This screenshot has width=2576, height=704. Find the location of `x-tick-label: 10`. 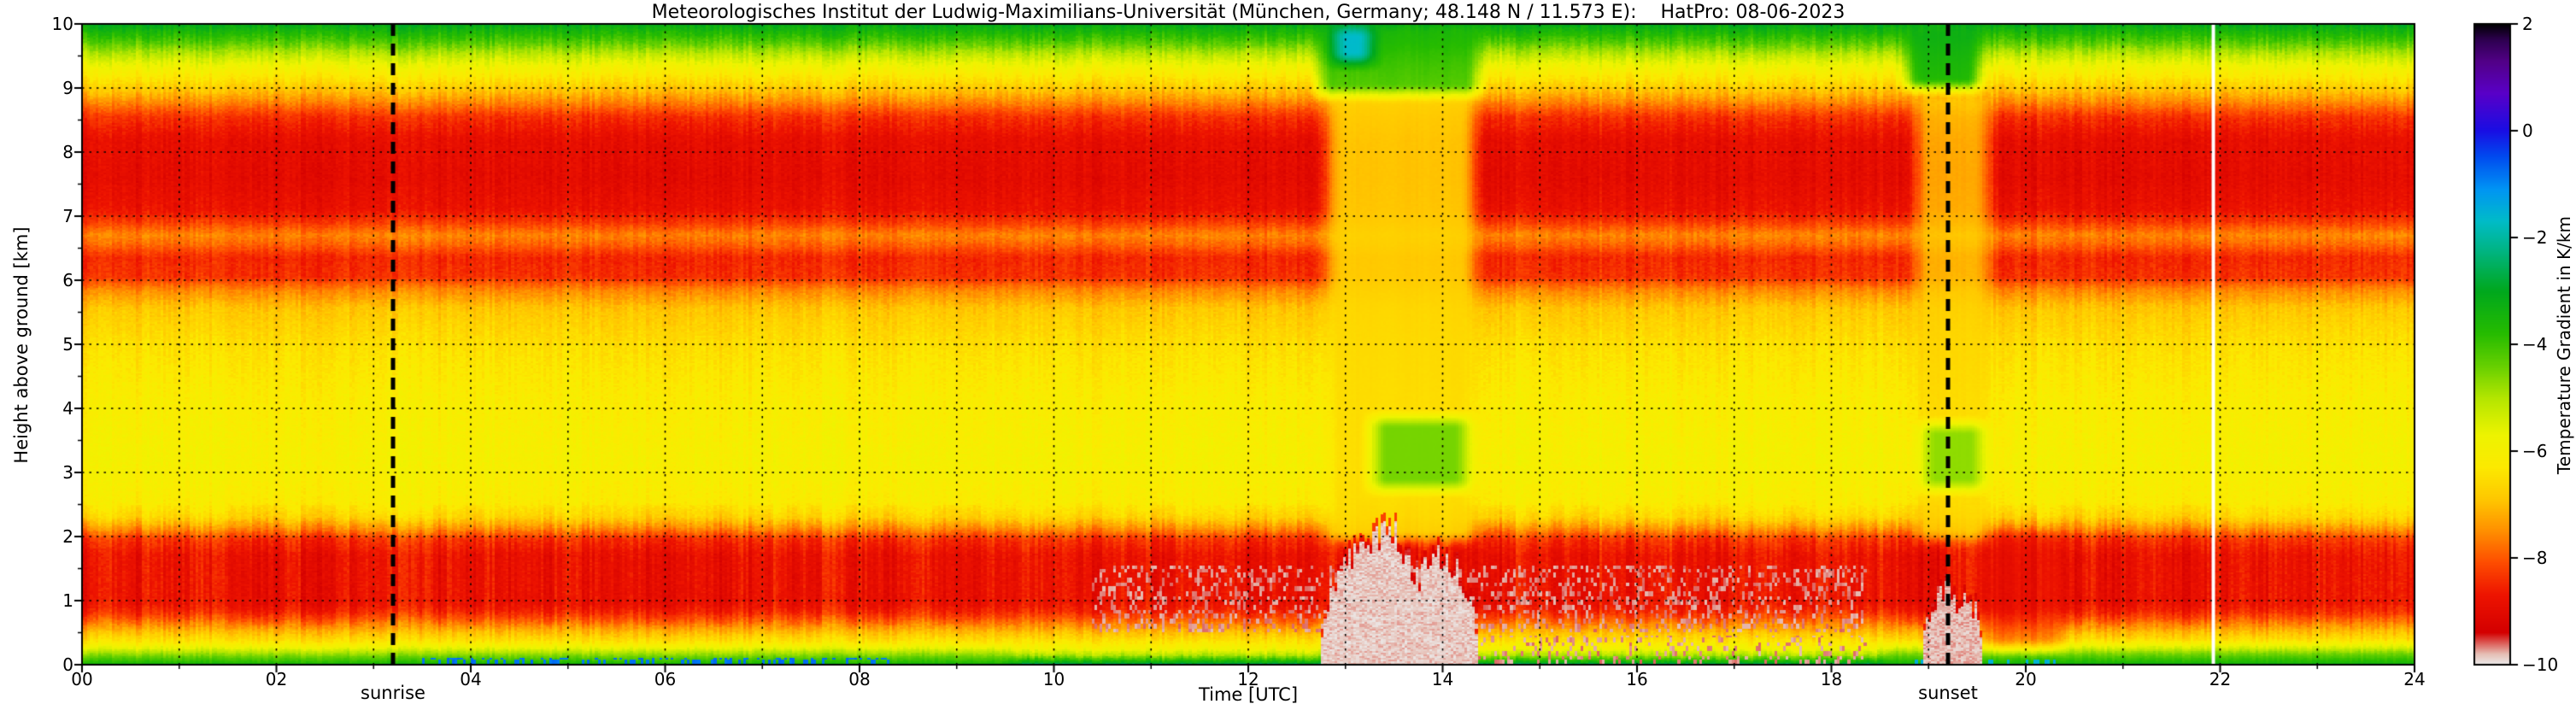

x-tick-label: 10 is located at coordinates (1053, 679).